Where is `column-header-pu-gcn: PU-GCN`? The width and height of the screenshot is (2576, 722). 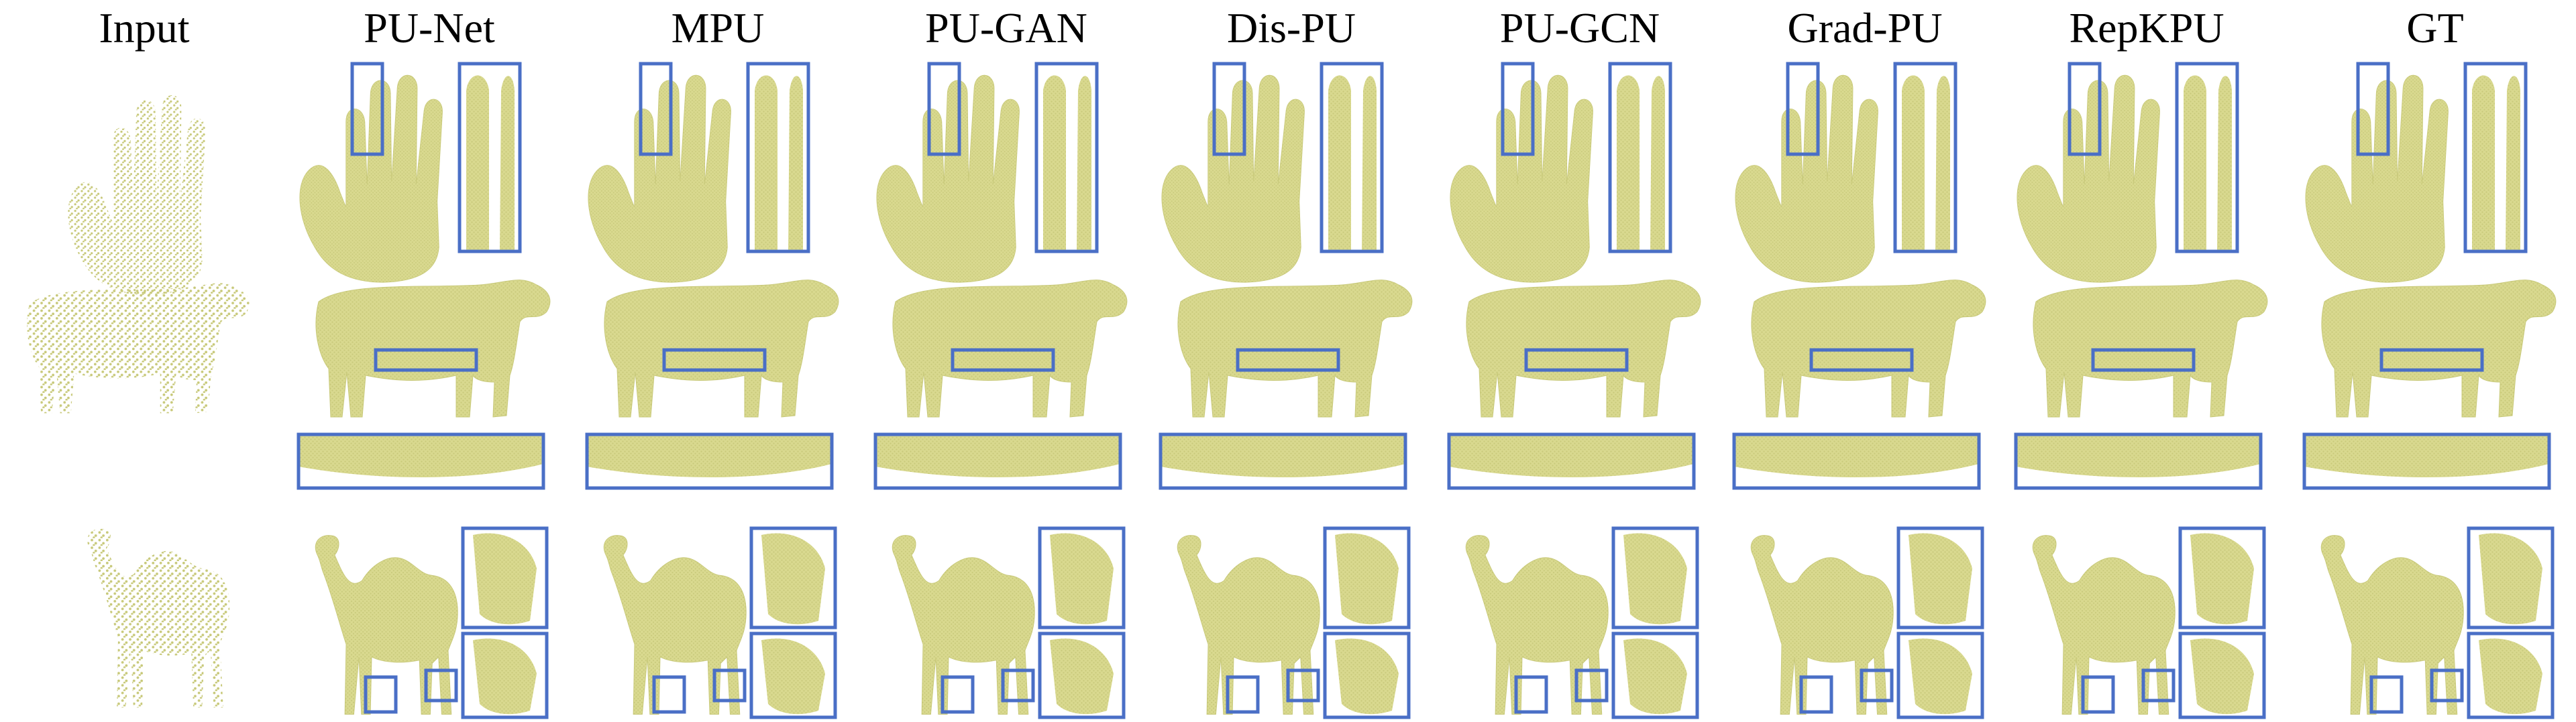 column-header-pu-gcn: PU-GCN is located at coordinates (1580, 28).